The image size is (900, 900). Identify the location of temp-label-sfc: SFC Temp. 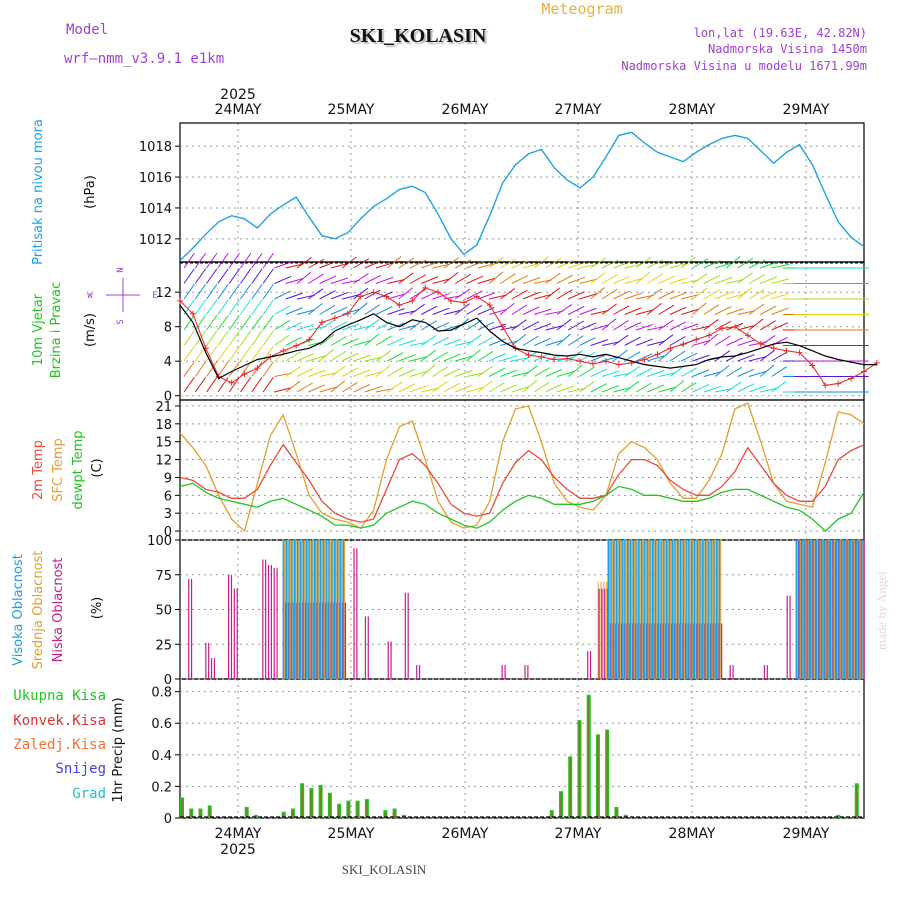
(58, 470).